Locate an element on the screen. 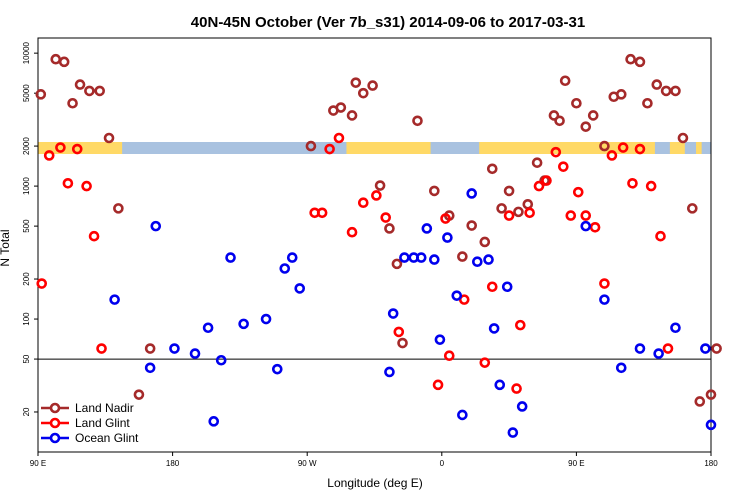  x-axis: 90 E 180 90 W 0 90 E 180 is located at coordinates (374, 460).